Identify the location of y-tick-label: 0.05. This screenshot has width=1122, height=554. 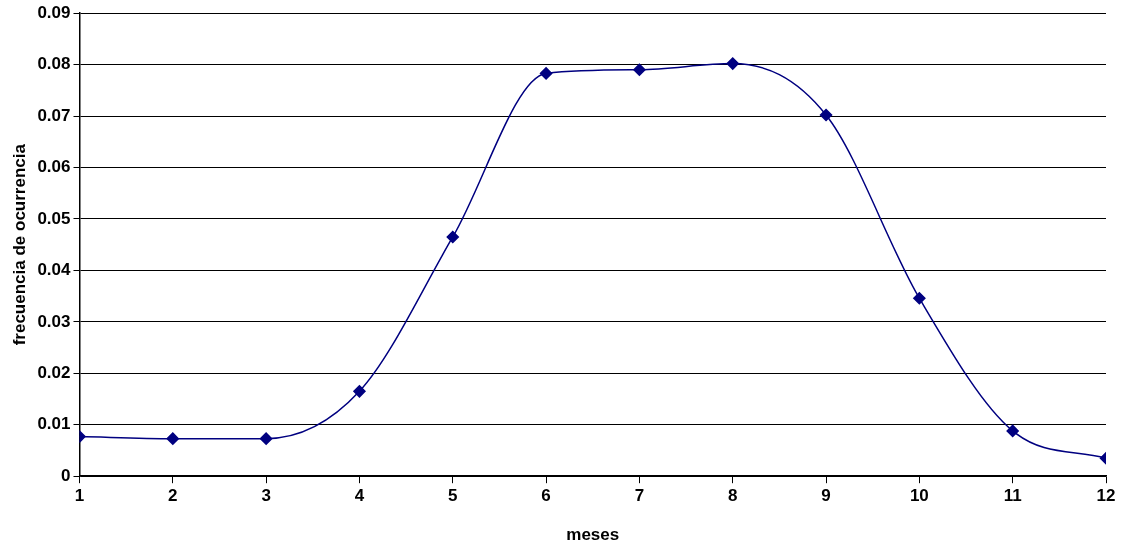
(54, 218).